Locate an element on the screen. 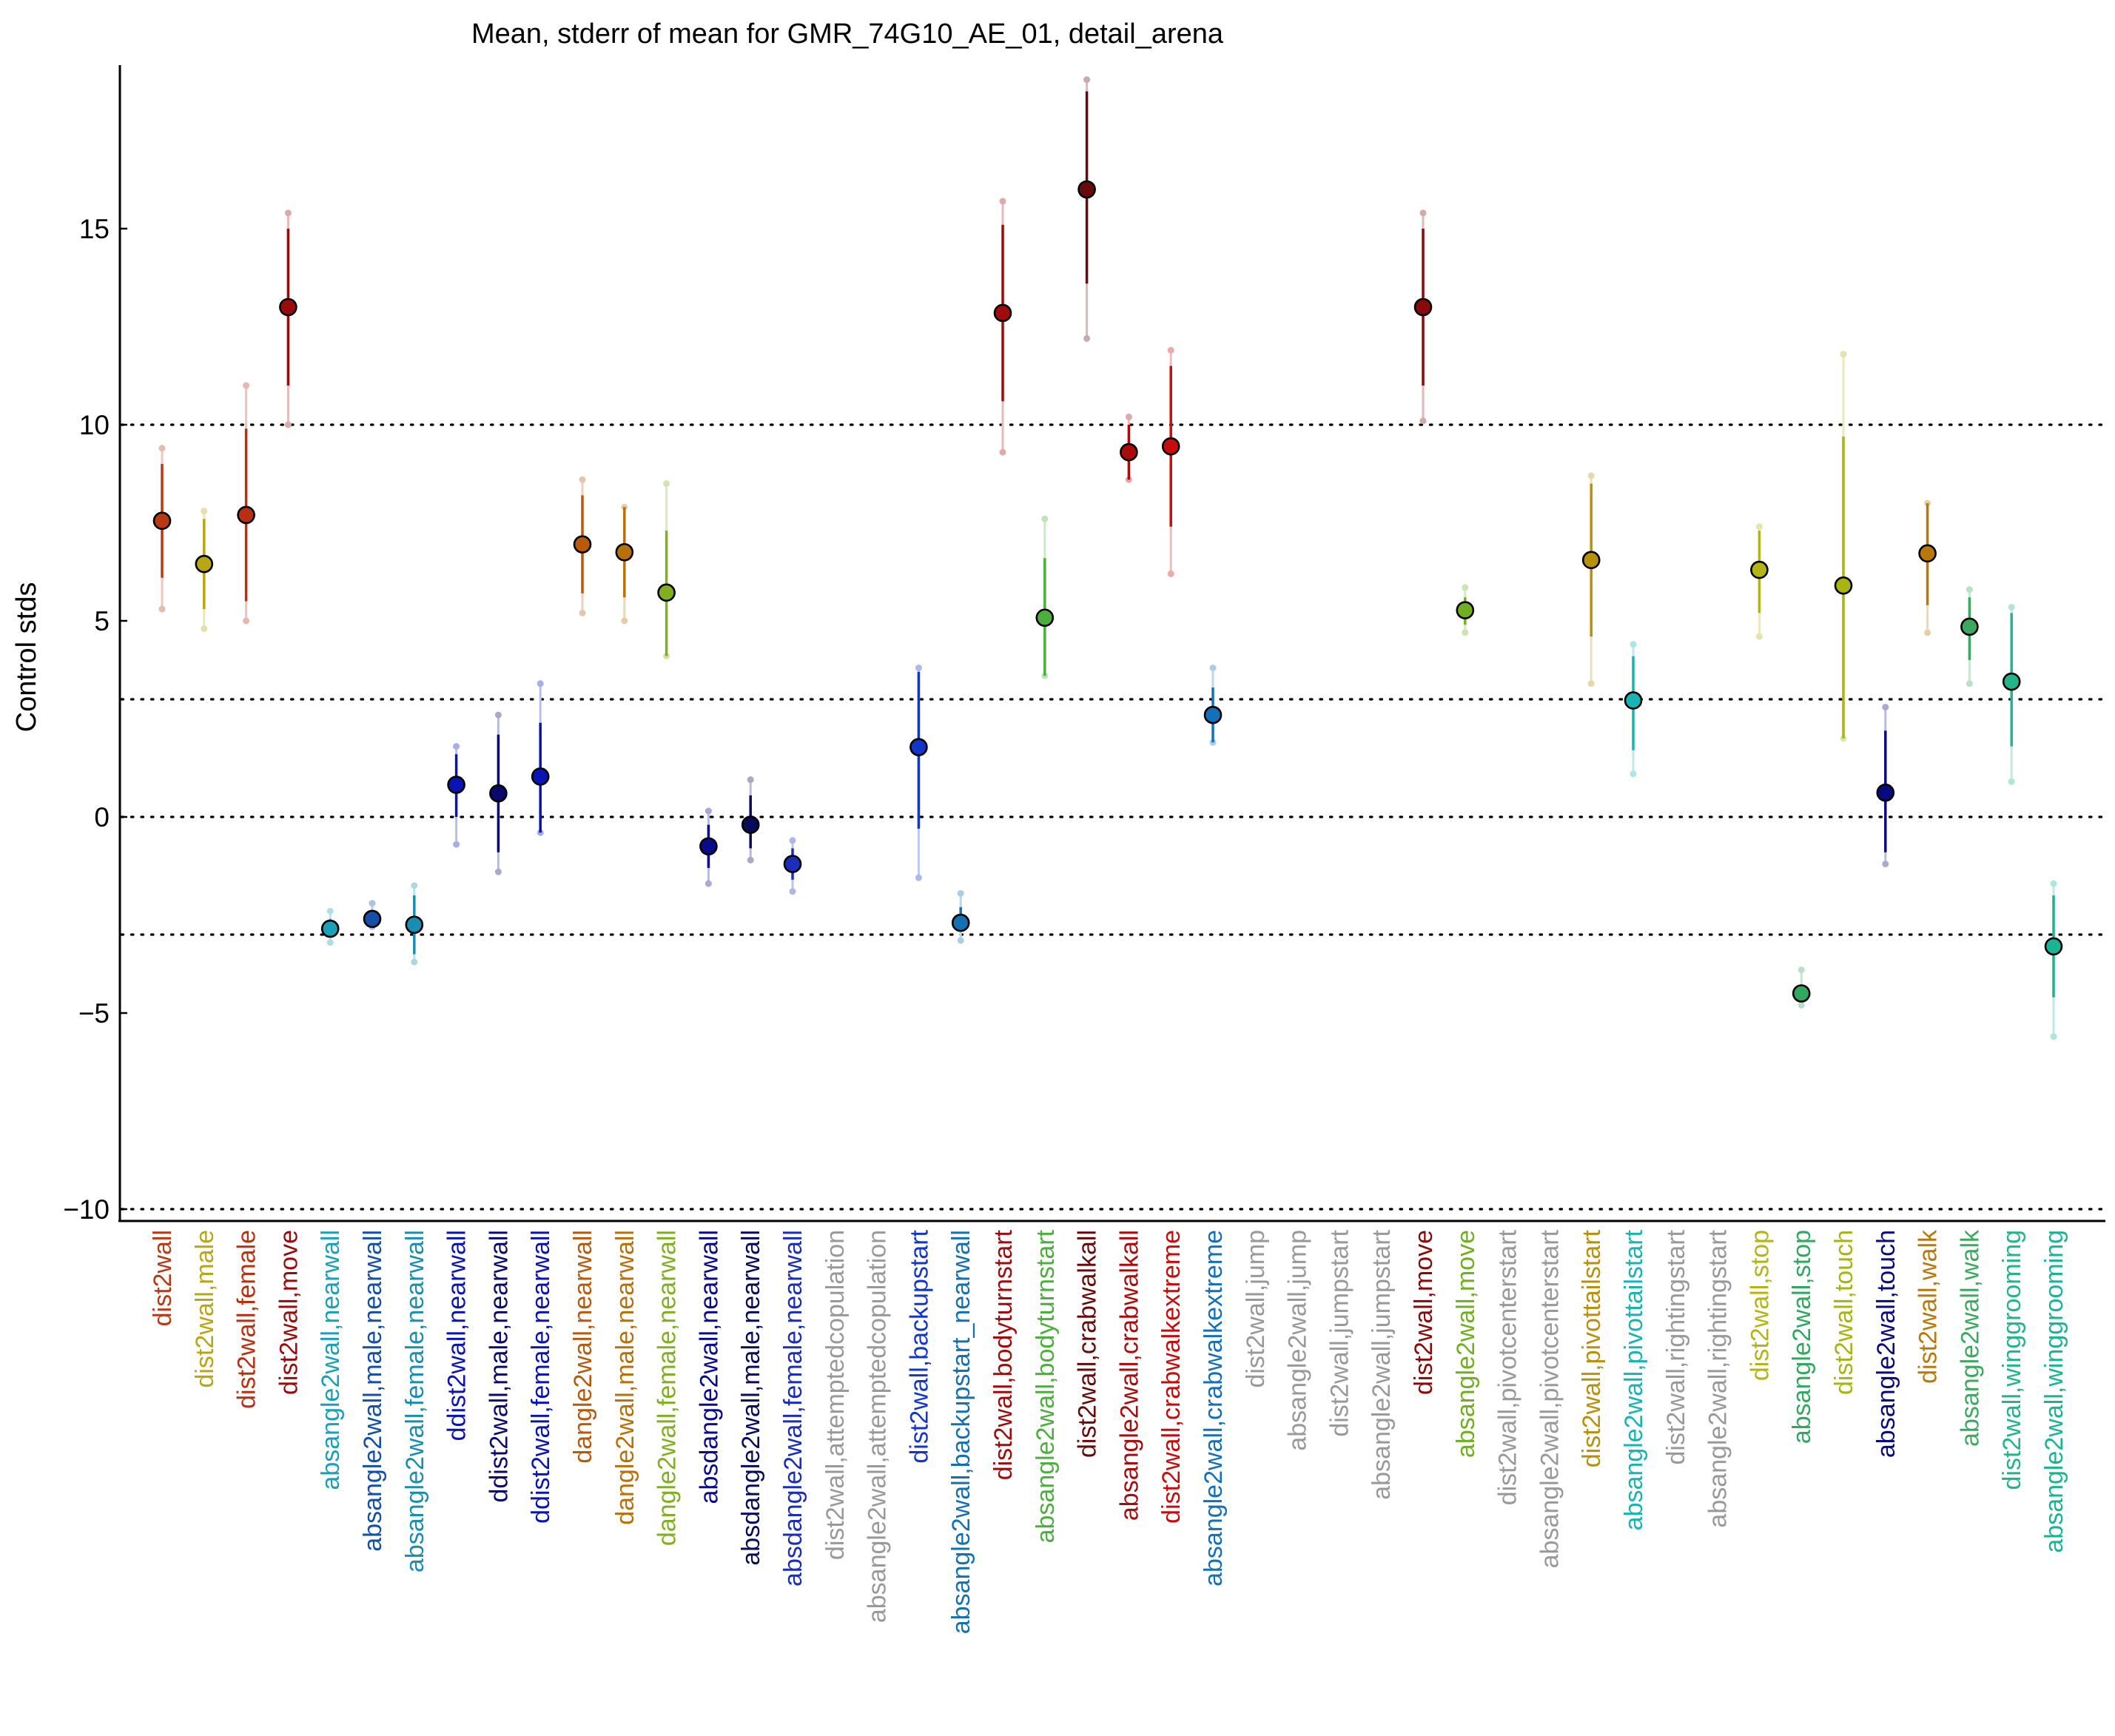  x-tick-label: absangle2wall,attemptedcopulation is located at coordinates (878, 1426).